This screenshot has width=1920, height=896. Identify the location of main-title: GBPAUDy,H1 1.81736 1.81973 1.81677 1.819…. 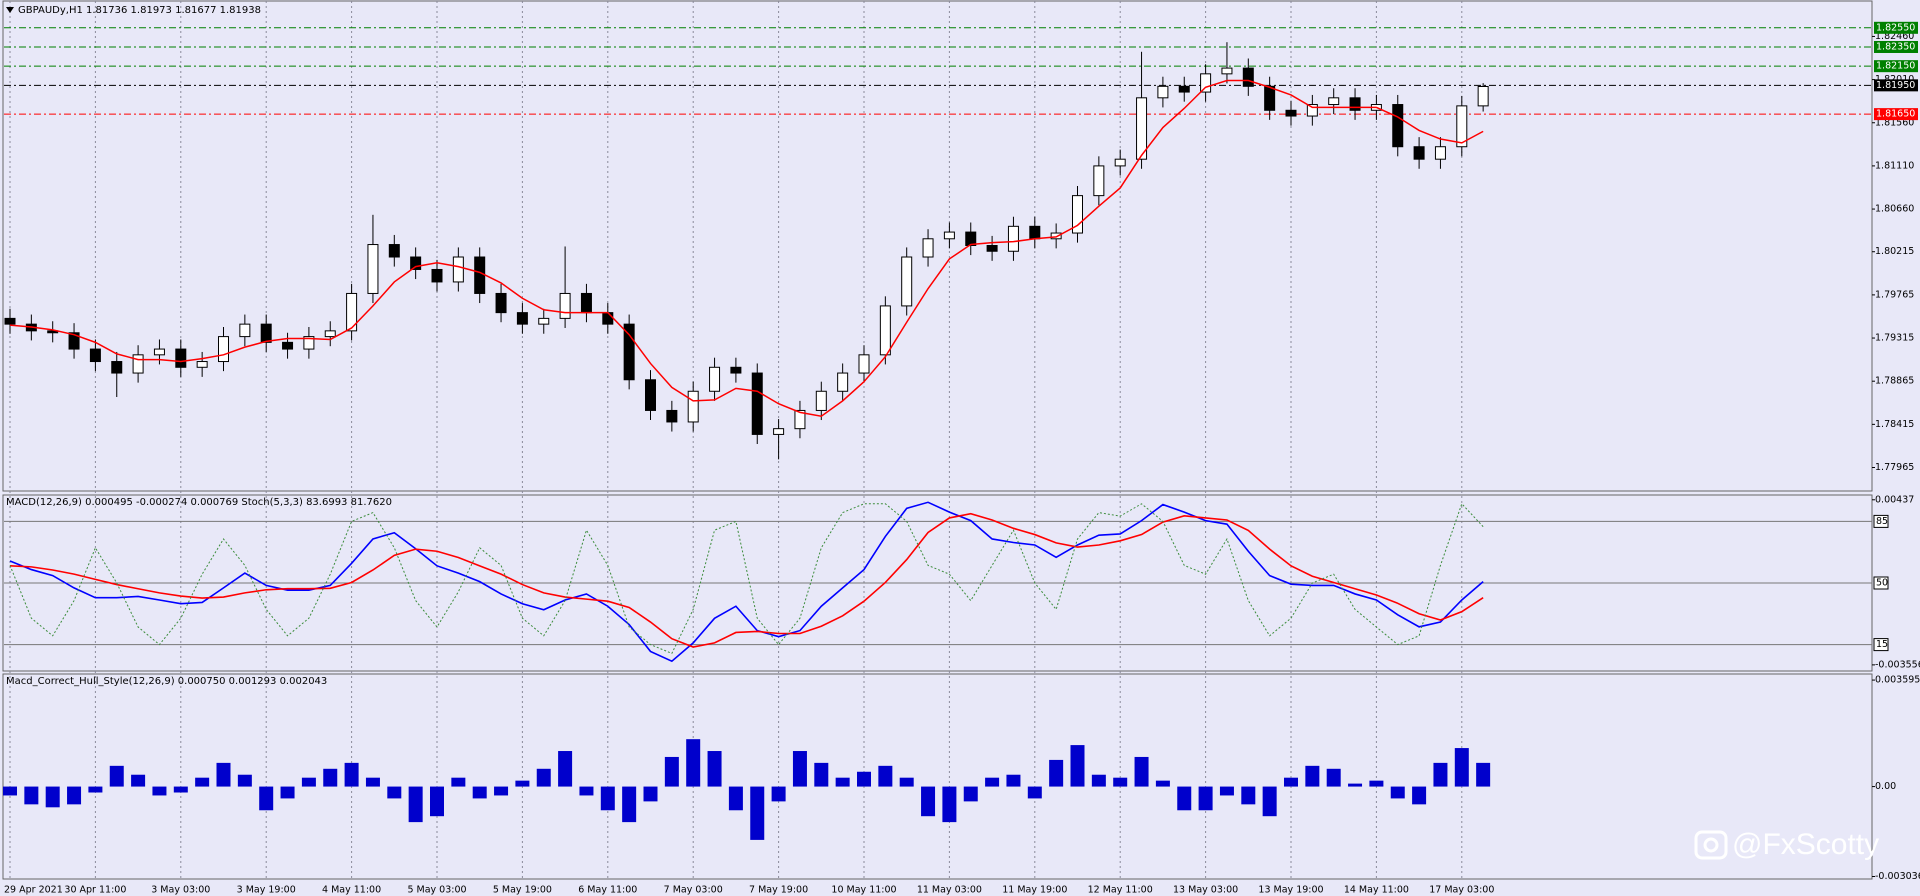
(139, 10).